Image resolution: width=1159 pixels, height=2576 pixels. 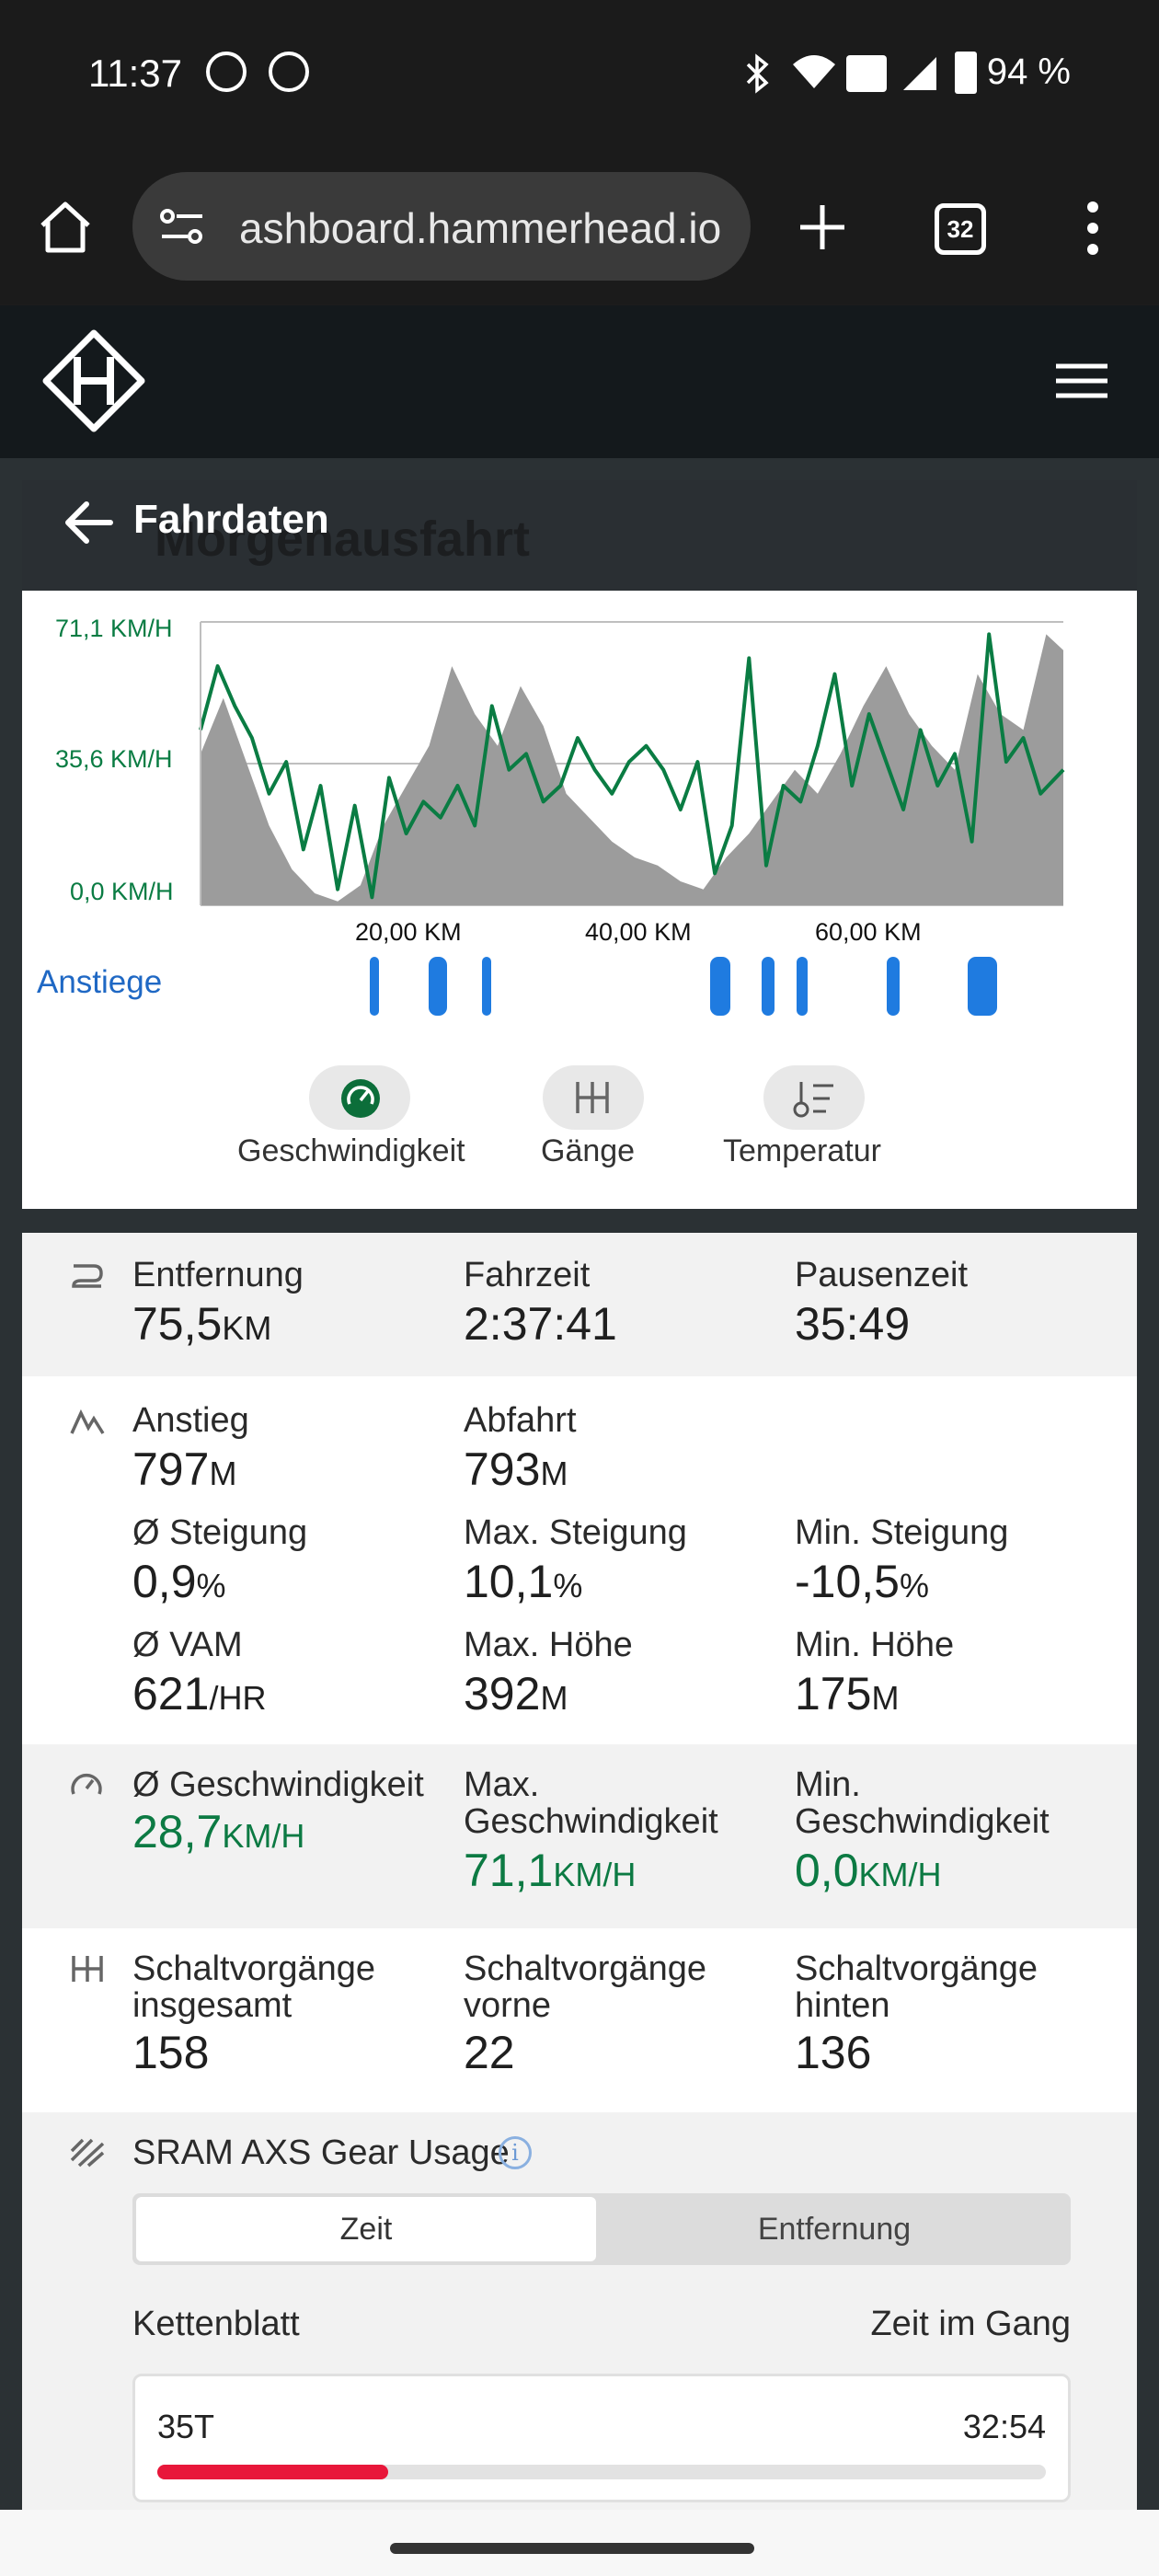 What do you see at coordinates (548, 1645) in the screenshot?
I see `max-alt-label: Max. Höhe` at bounding box center [548, 1645].